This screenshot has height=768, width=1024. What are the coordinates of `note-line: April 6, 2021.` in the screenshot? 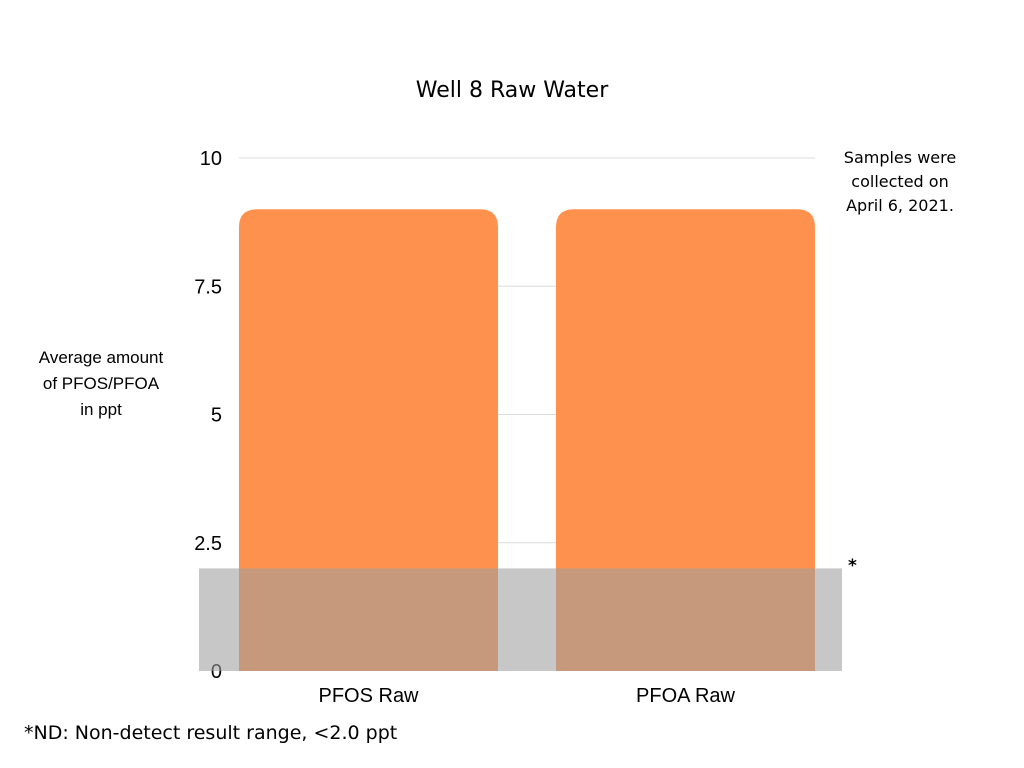 It's located at (900, 205).